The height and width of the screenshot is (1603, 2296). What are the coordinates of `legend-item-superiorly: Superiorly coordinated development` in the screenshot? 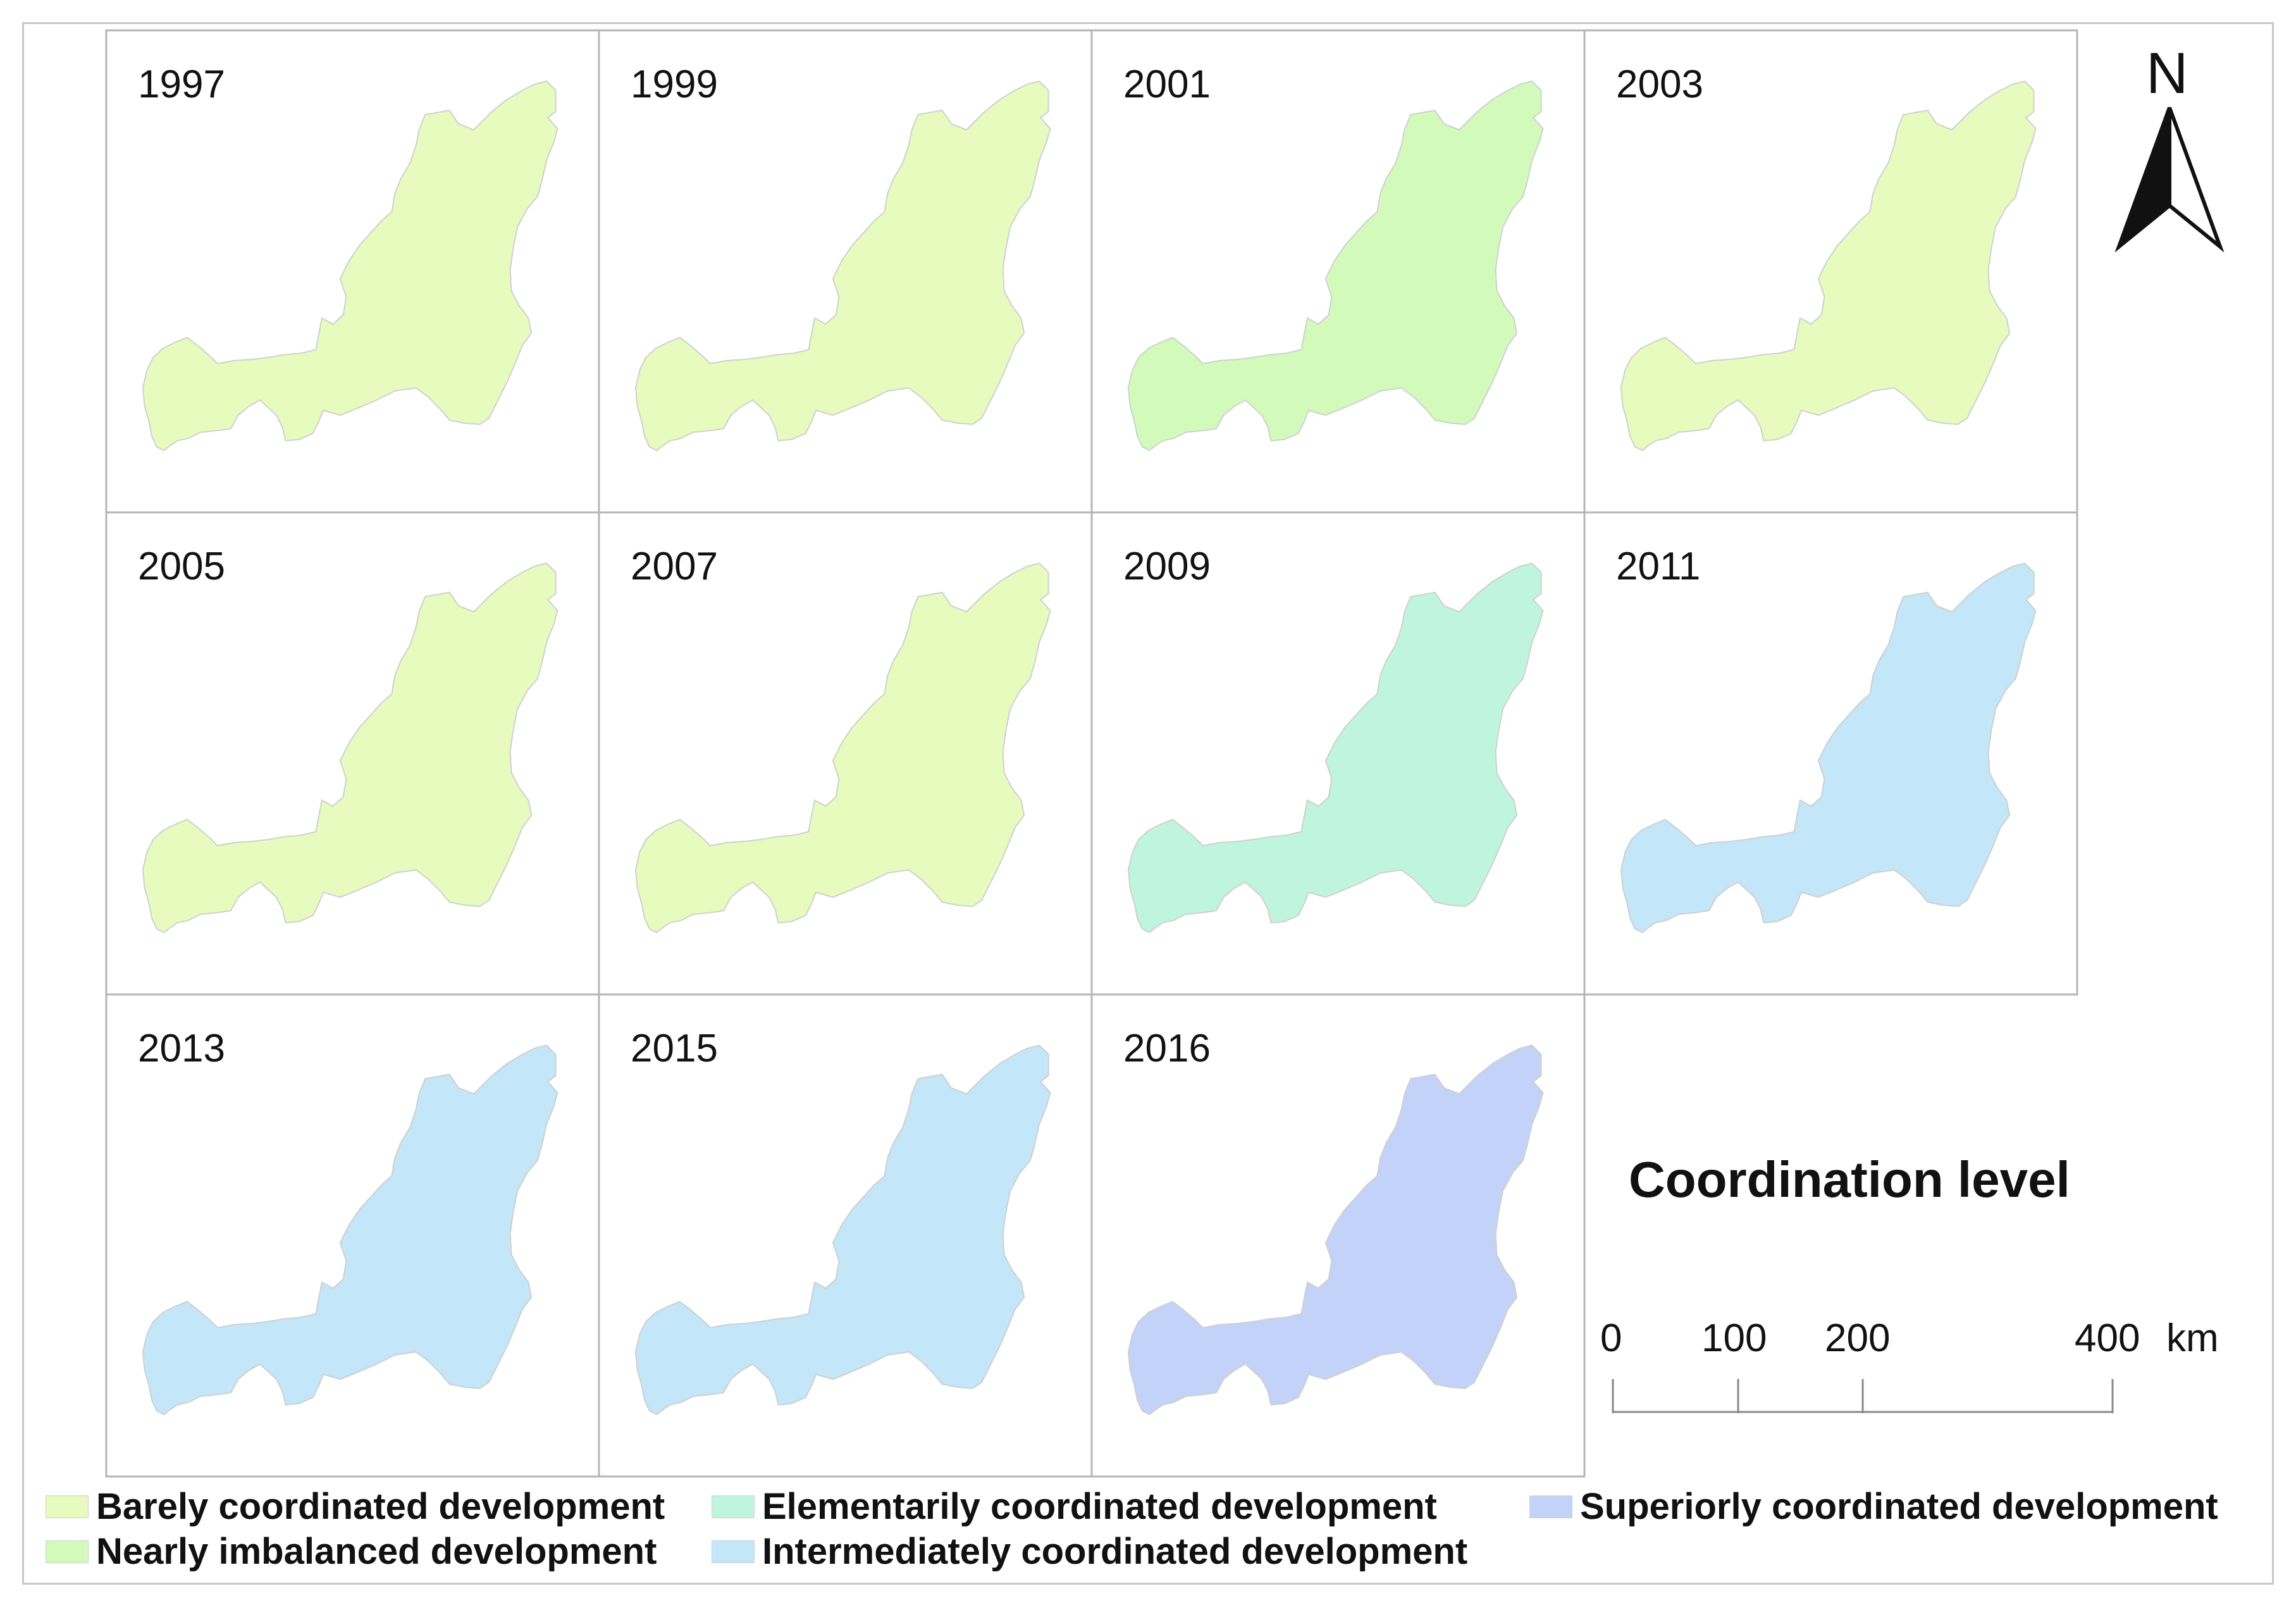 It's located at (1873, 1507).